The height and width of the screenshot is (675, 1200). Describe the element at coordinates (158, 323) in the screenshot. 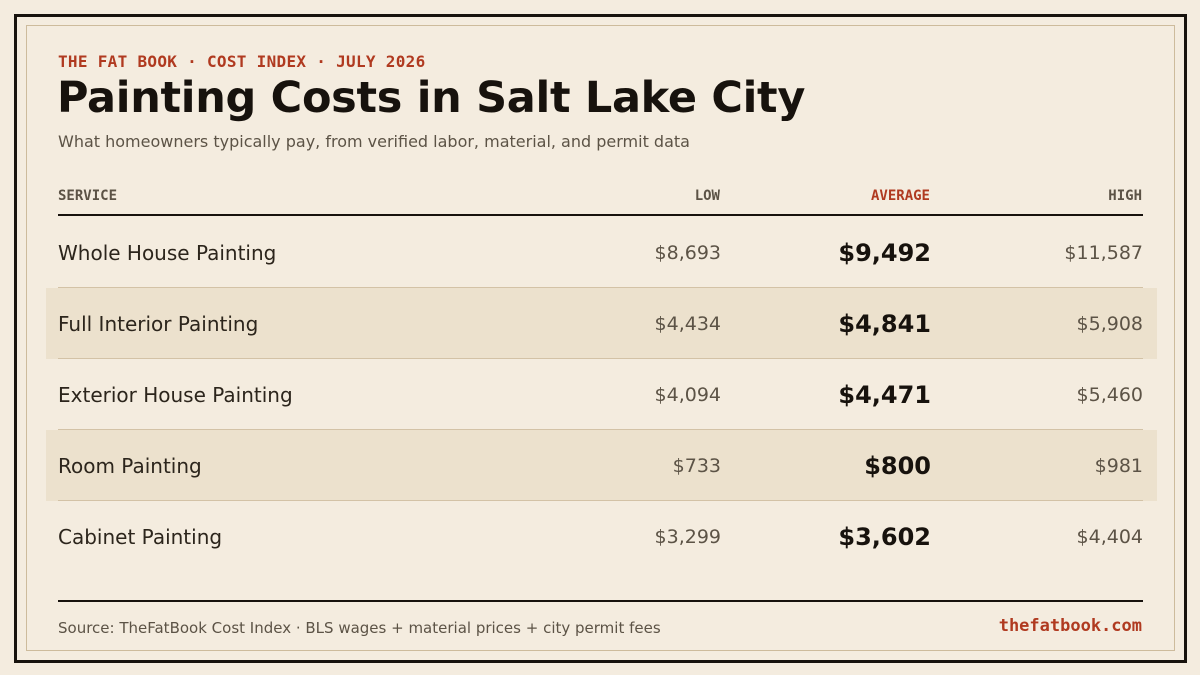

I see `service-name: Full Interior Painting` at that location.